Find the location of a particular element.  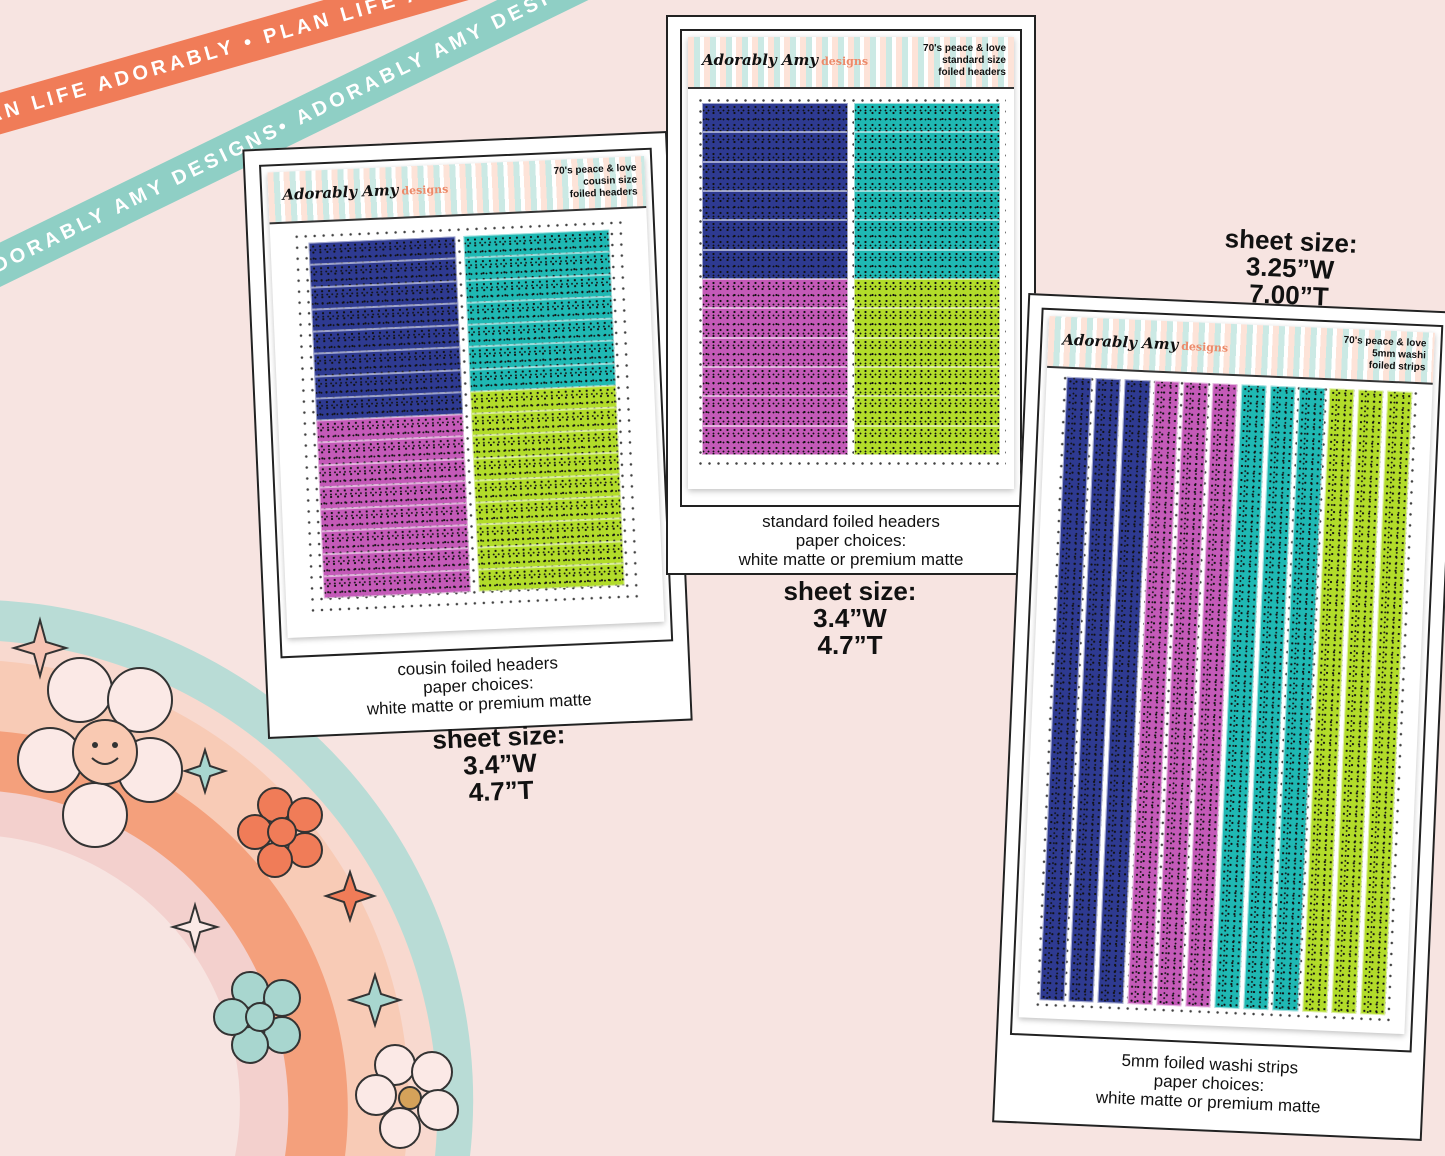

smiley-flower-icon is located at coordinates (100, 752).